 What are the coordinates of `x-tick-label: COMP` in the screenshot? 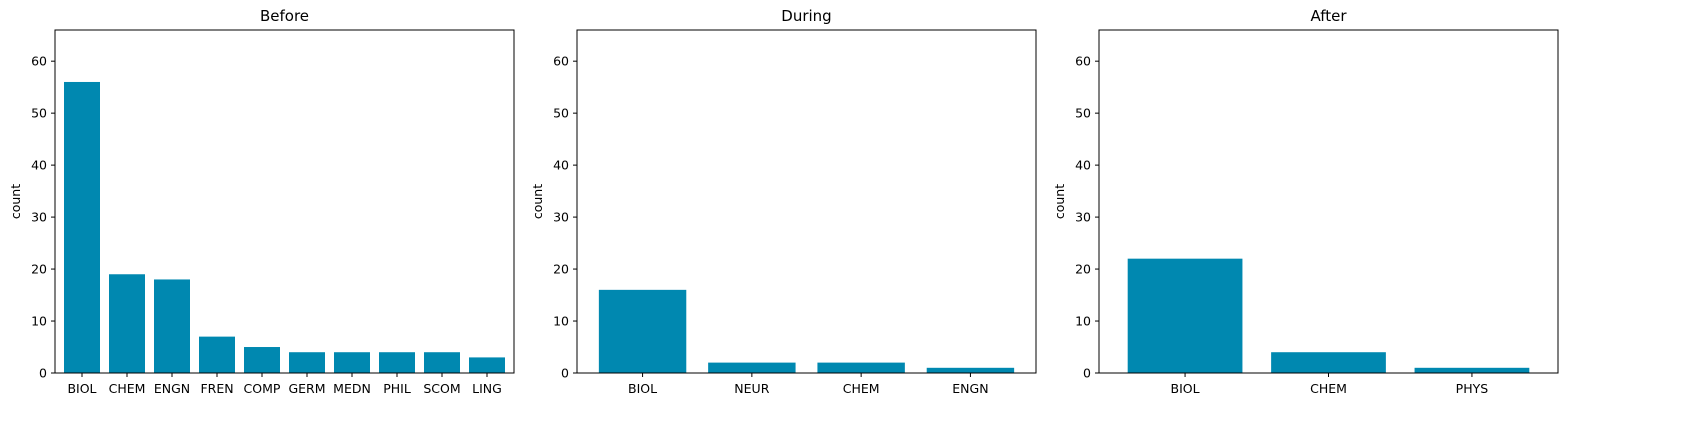 It's located at (262, 388).